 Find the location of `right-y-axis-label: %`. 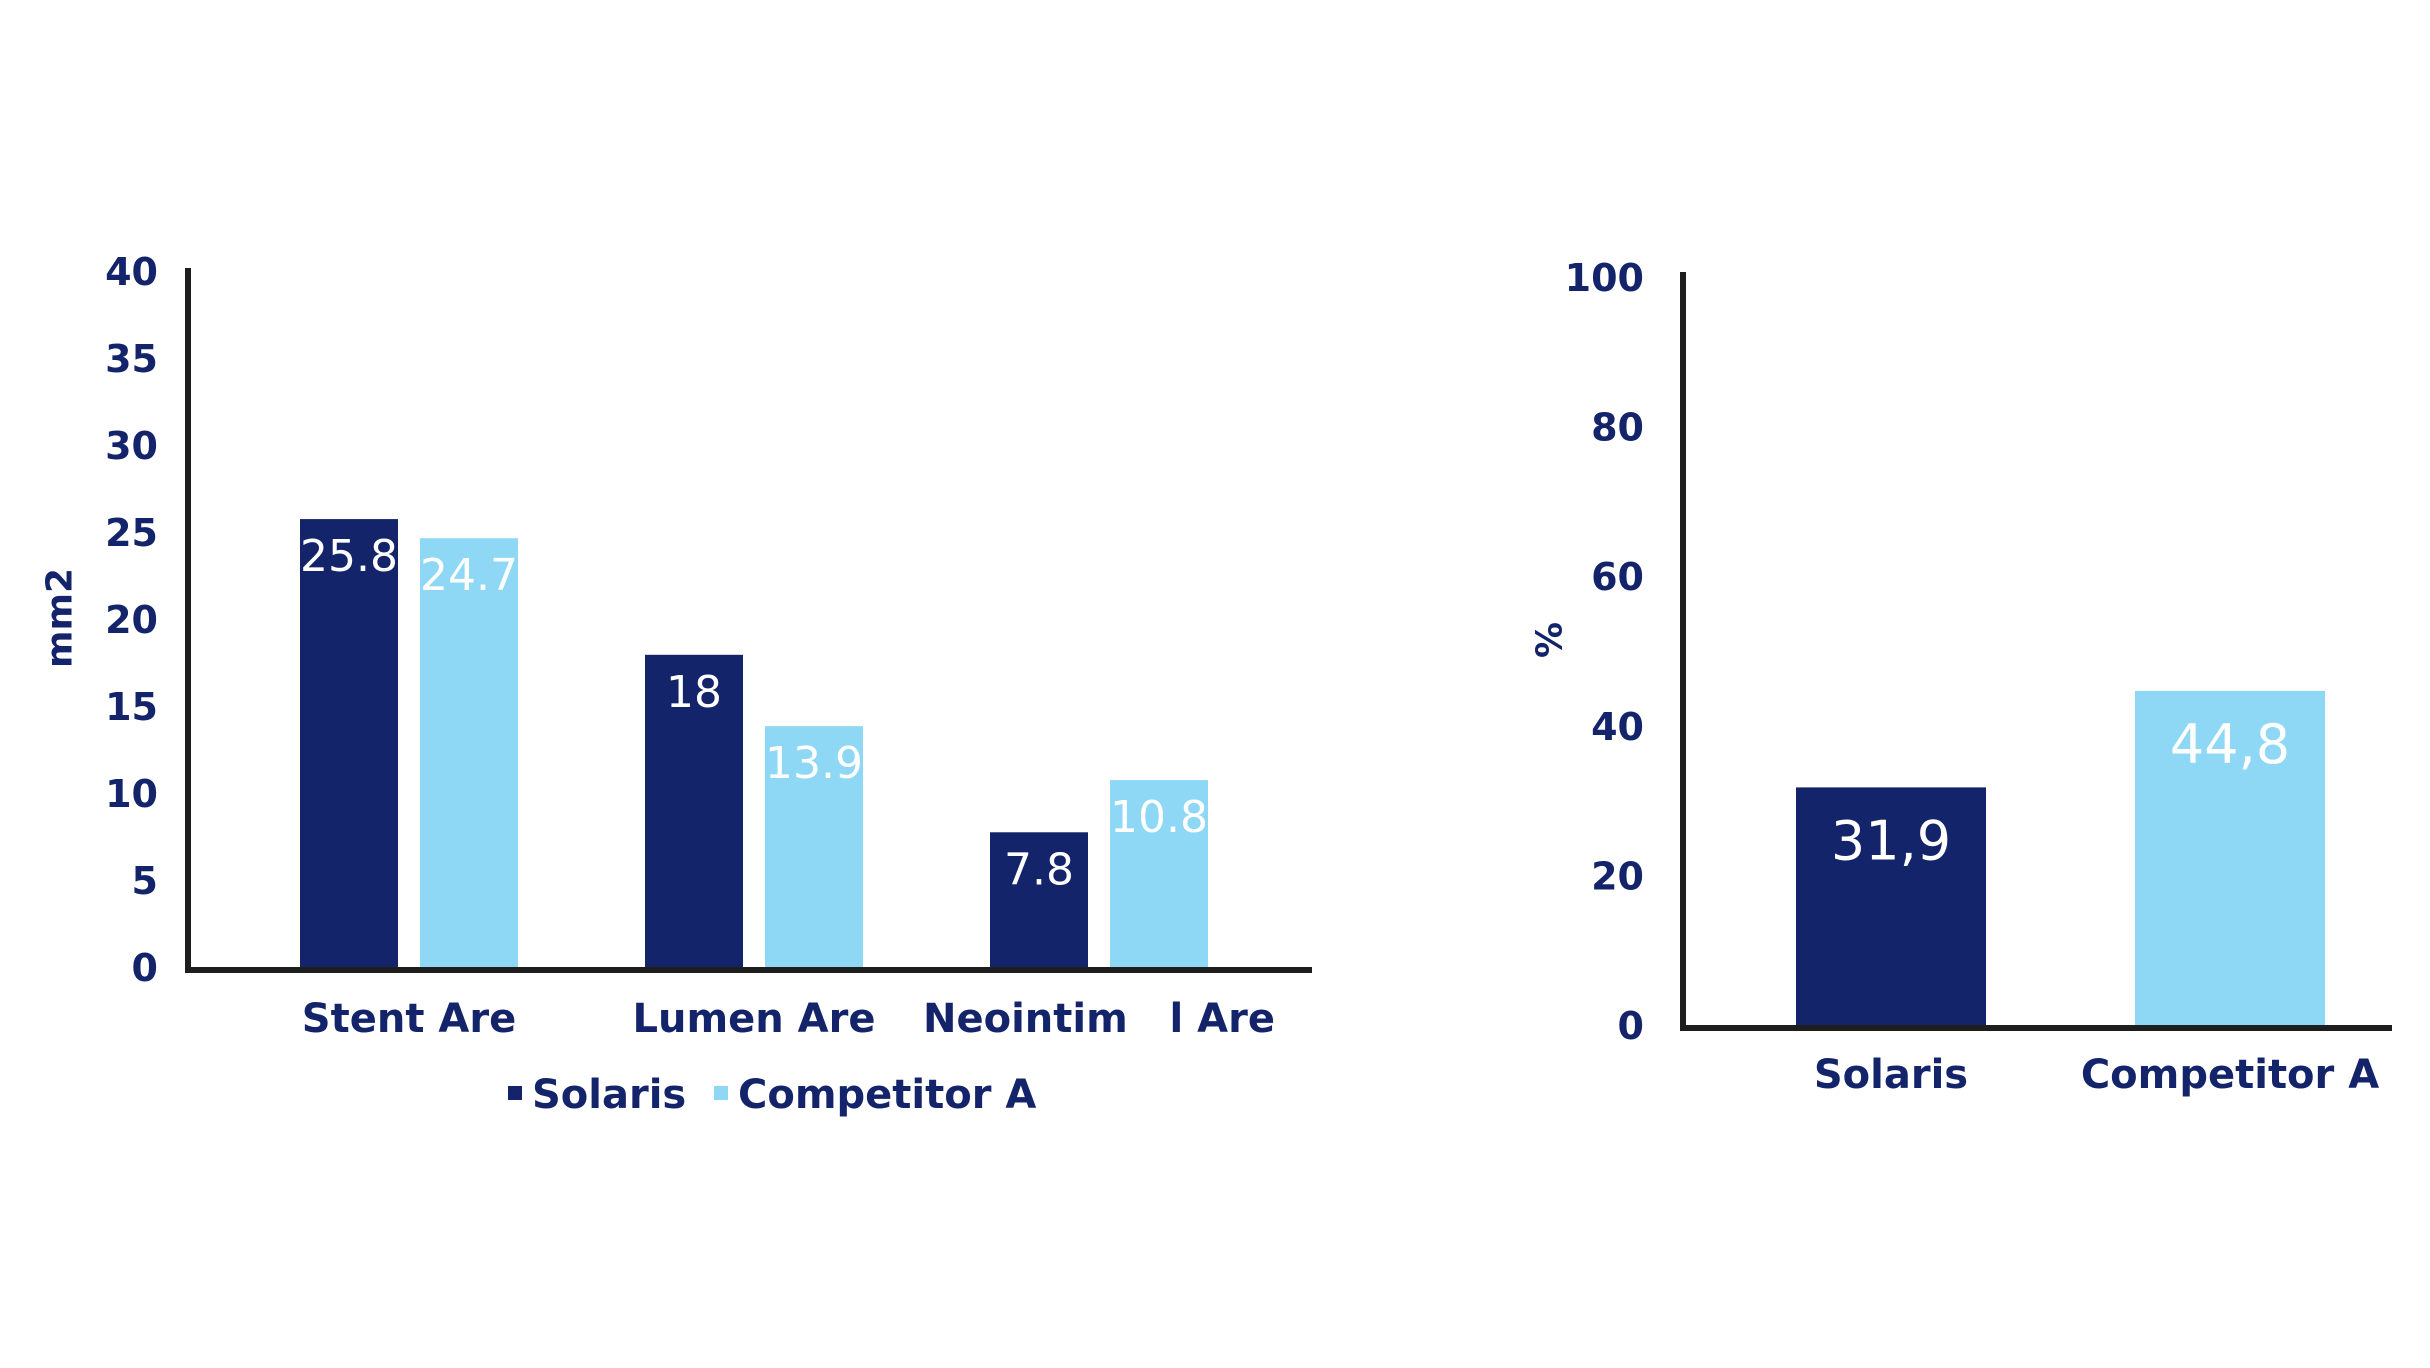

right-y-axis-label: % is located at coordinates (1550, 640).